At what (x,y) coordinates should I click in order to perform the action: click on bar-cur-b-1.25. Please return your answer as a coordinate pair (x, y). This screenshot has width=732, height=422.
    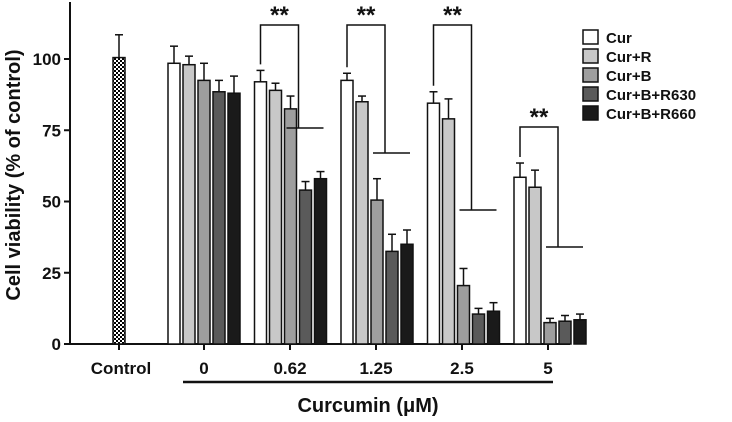
    Looking at the image, I should click on (377, 272).